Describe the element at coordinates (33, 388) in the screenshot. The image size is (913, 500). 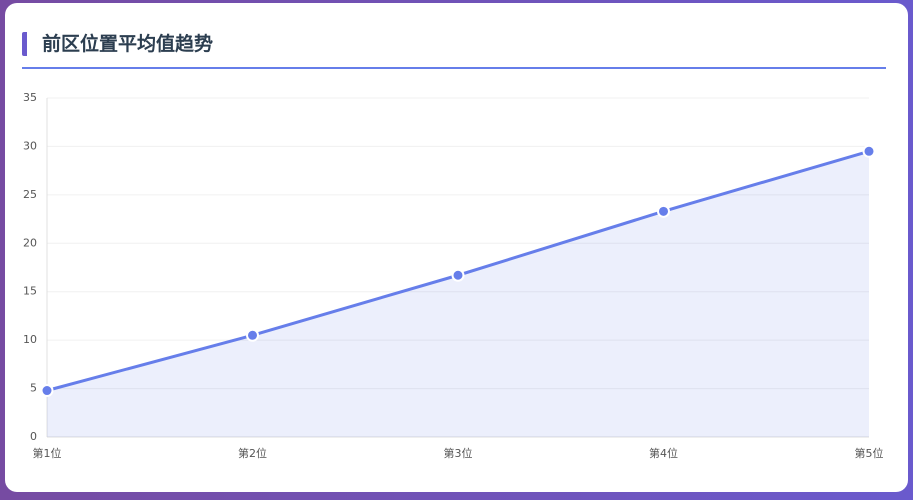
I see `y-tick-label: 5` at that location.